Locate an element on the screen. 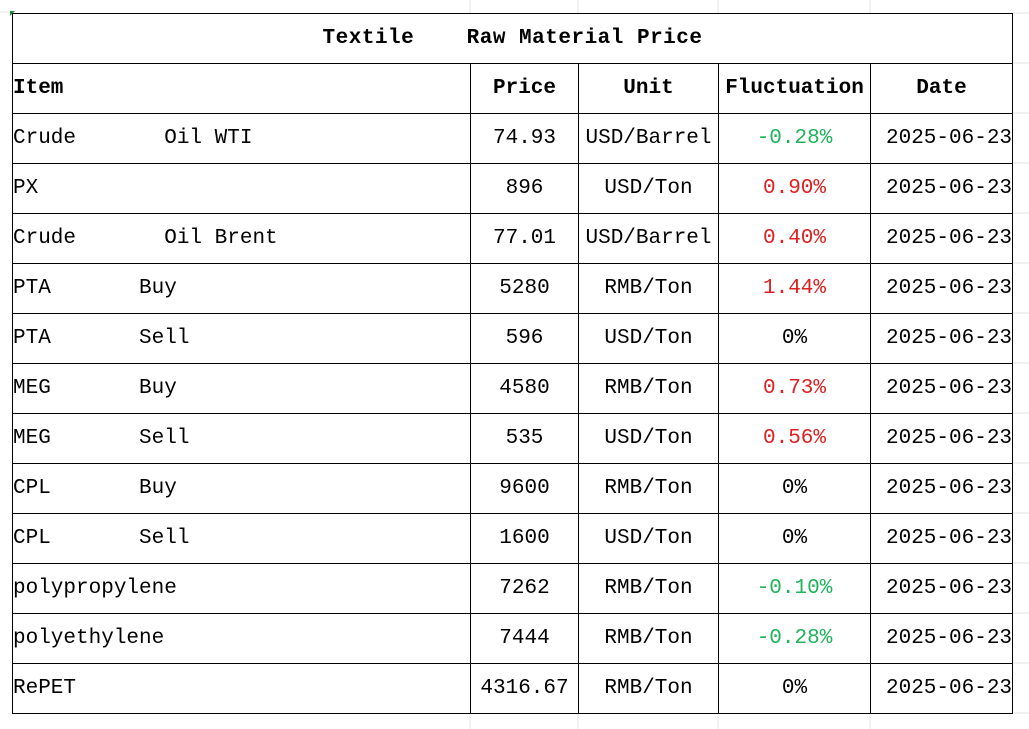 The image size is (1029, 729). table-row: polyethylene 7444 RMB/Ton -0.28% 2025-06-23 is located at coordinates (513, 638).